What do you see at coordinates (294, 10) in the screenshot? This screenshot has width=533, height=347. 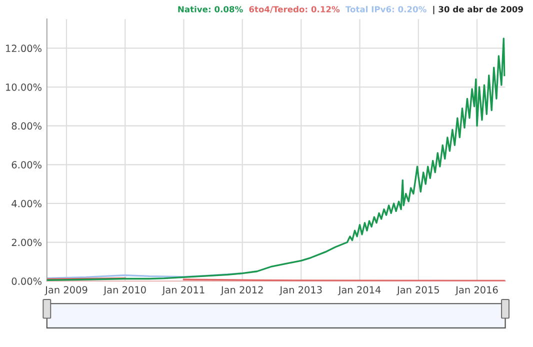 I see `text: 6to4/Teredo: 0.12%` at bounding box center [294, 10].